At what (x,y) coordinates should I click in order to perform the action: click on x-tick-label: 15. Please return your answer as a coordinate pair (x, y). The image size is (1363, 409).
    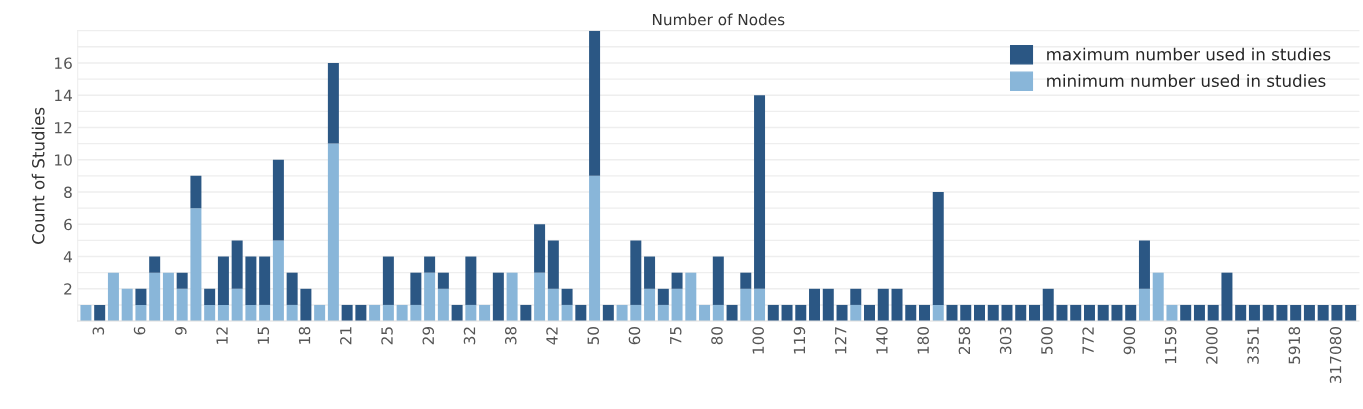
    Looking at the image, I should click on (263, 335).